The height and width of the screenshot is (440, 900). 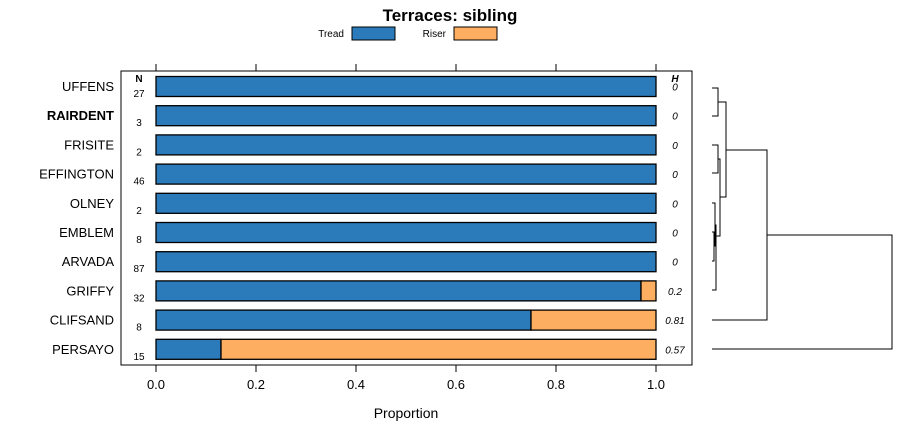 What do you see at coordinates (139, 298) in the screenshot?
I see `n-value: 32` at bounding box center [139, 298].